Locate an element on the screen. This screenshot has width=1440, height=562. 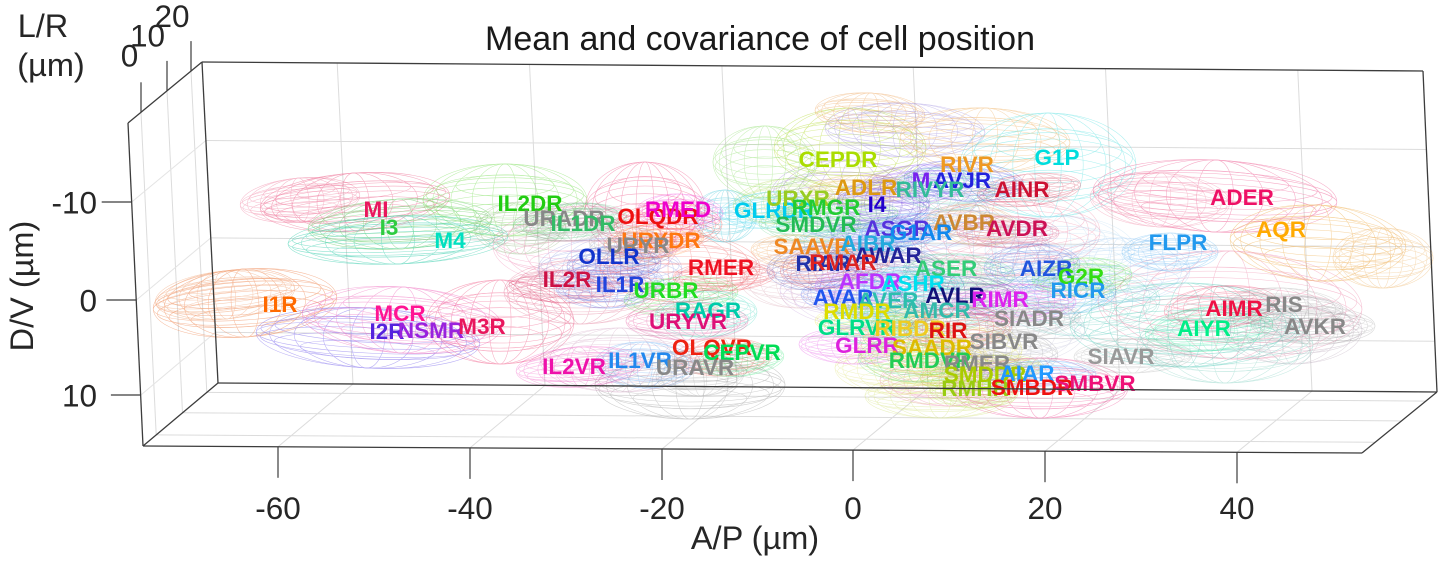
svg-text: URADR is located at coordinates (563, 218).